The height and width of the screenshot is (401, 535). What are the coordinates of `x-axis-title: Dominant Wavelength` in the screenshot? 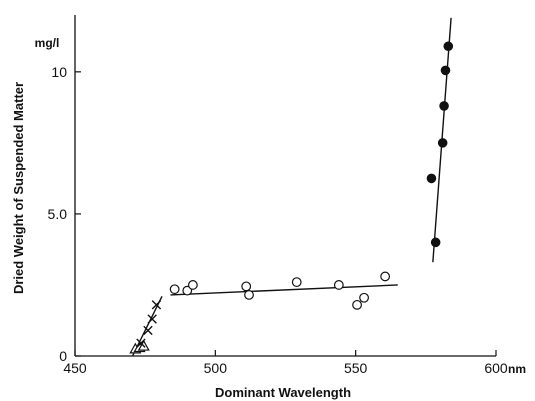 It's located at (283, 392).